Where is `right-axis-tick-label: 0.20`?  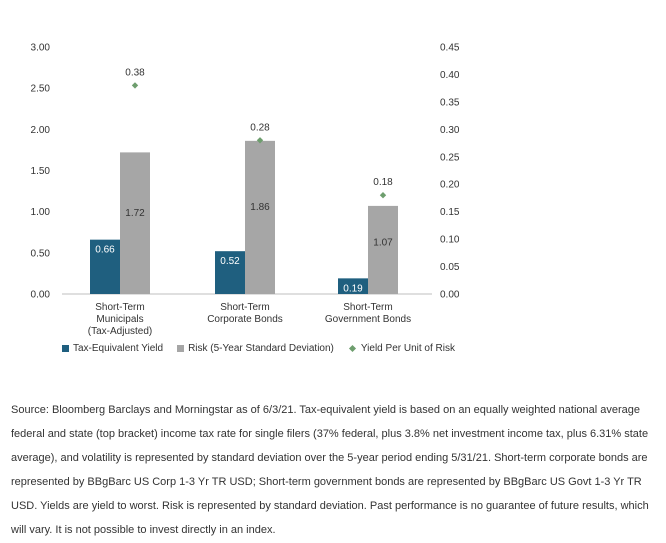
right-axis-tick-label: 0.20 is located at coordinates (450, 185).